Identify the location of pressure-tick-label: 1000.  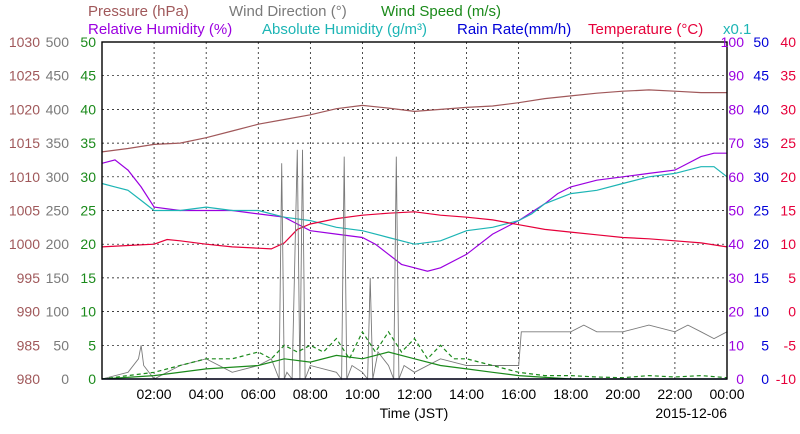
(24, 244).